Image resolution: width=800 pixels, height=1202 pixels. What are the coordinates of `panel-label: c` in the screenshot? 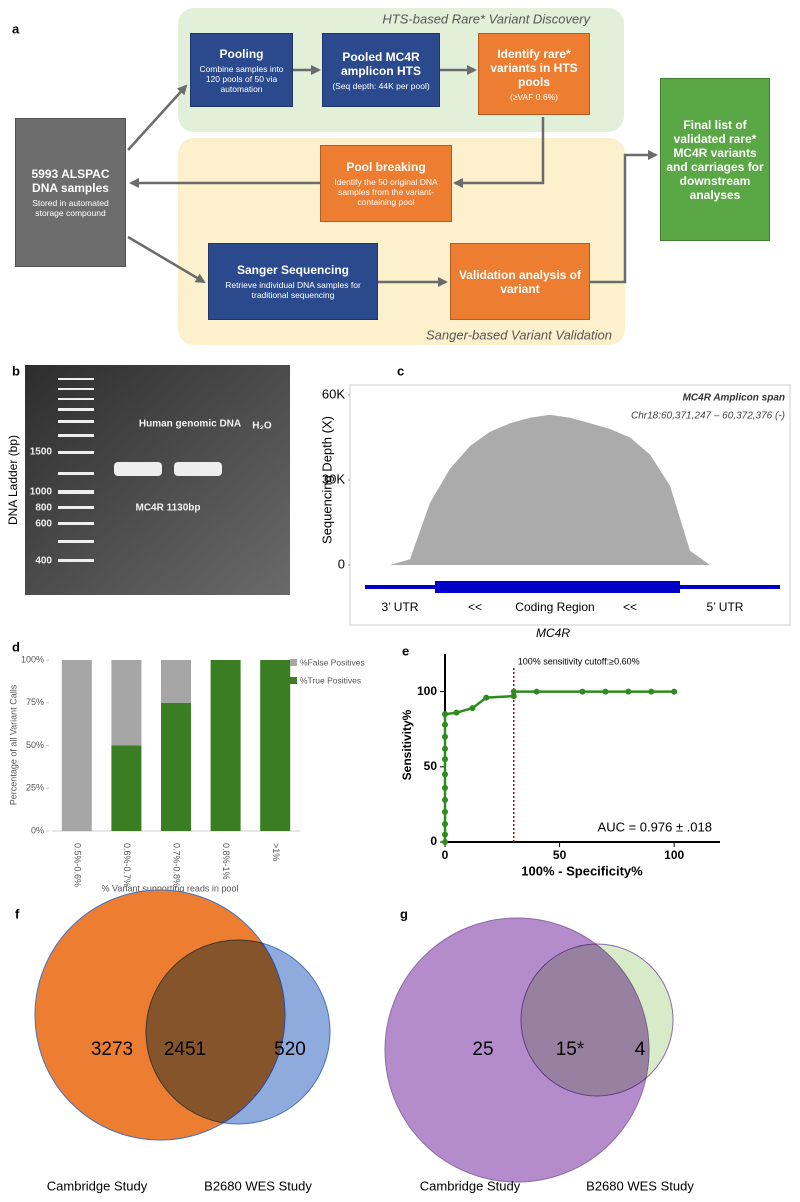 It's located at (400, 370).